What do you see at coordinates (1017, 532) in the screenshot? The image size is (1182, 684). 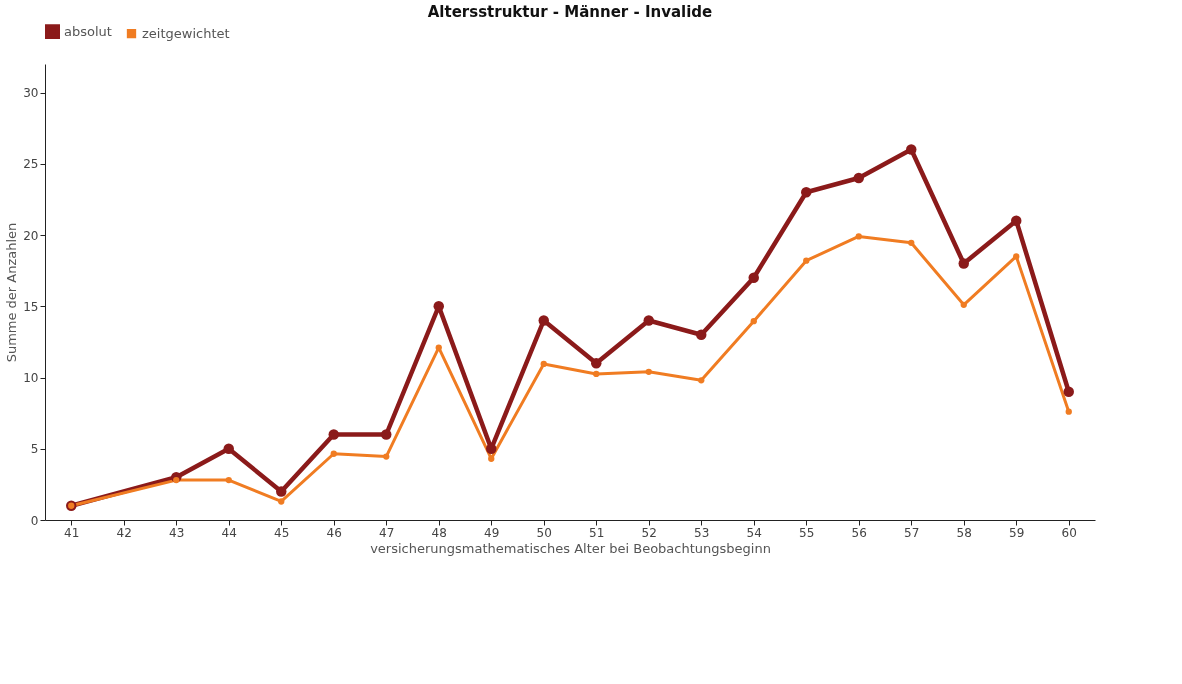 I see `x-tick-label: 59` at bounding box center [1017, 532].